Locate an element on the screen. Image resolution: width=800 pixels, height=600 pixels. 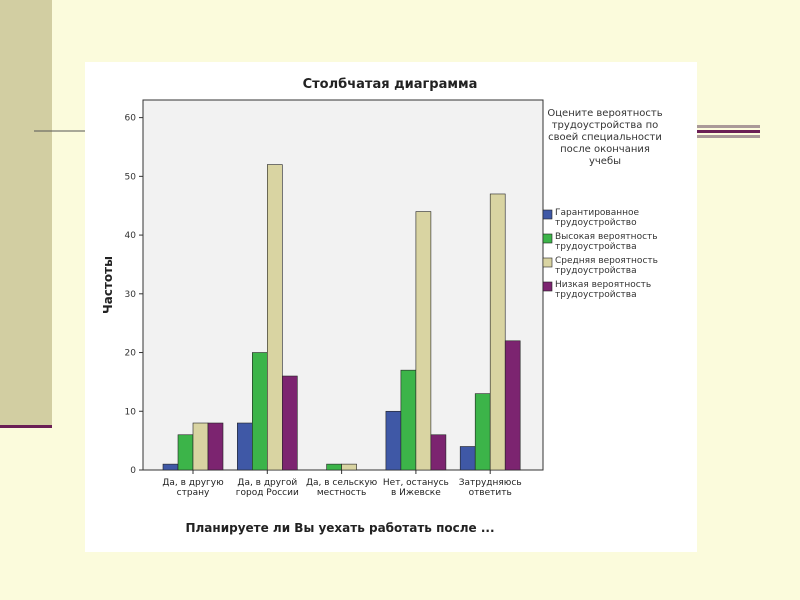
legend-label: Высокая вероятность трудоустройства is located at coordinates (606, 242).